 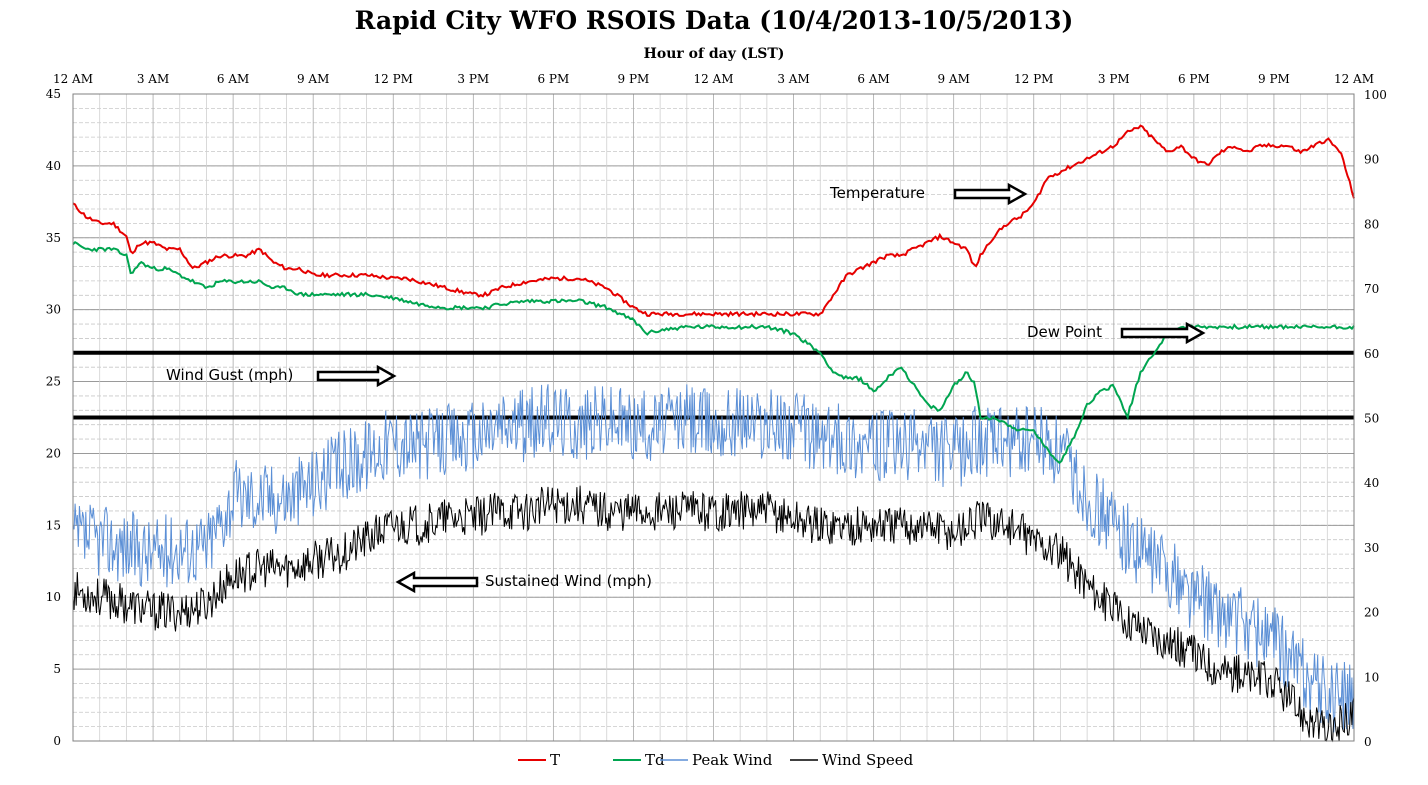 What do you see at coordinates (57, 741) in the screenshot?
I see `y-left-tick-label: 0` at bounding box center [57, 741].